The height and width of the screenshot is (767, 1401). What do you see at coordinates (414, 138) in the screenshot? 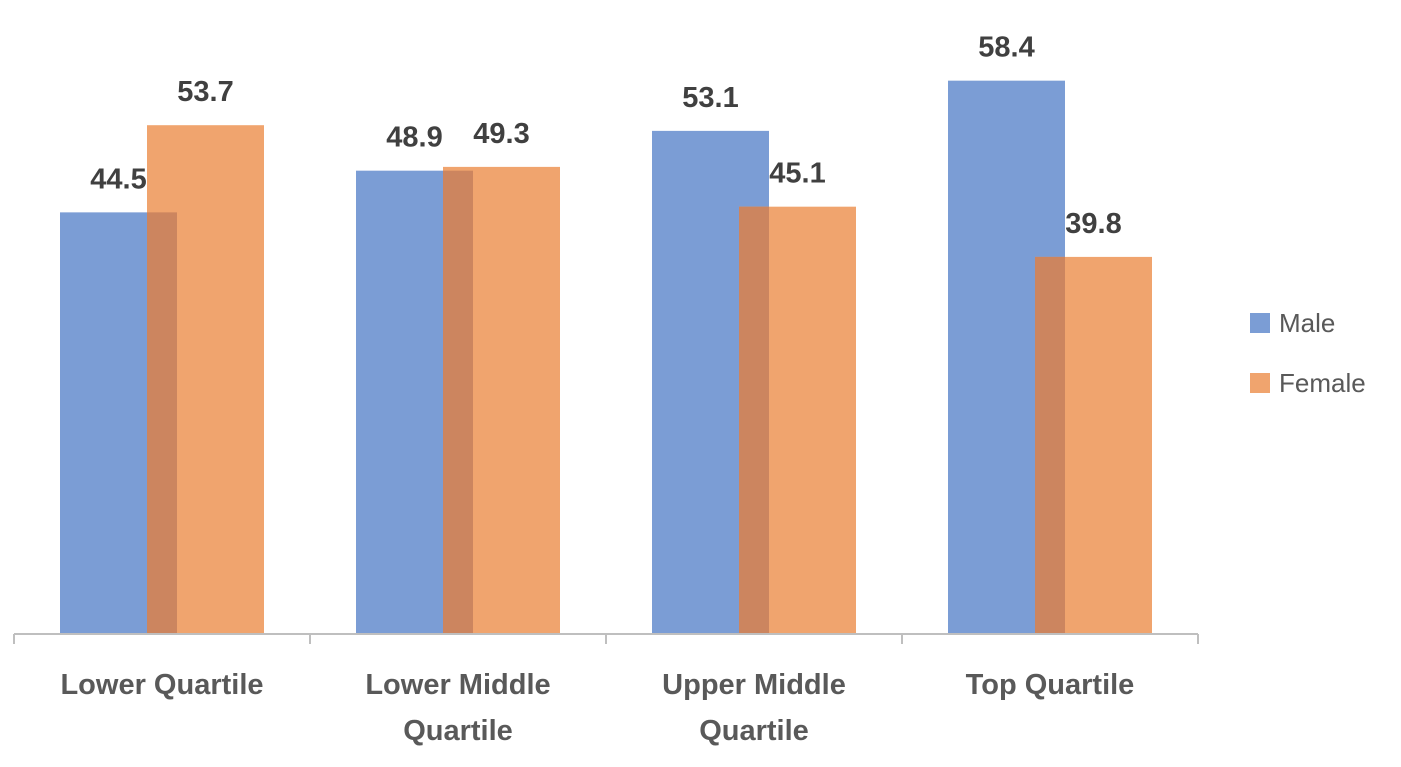
I see `value-label-male-2: 48.9` at bounding box center [414, 138].